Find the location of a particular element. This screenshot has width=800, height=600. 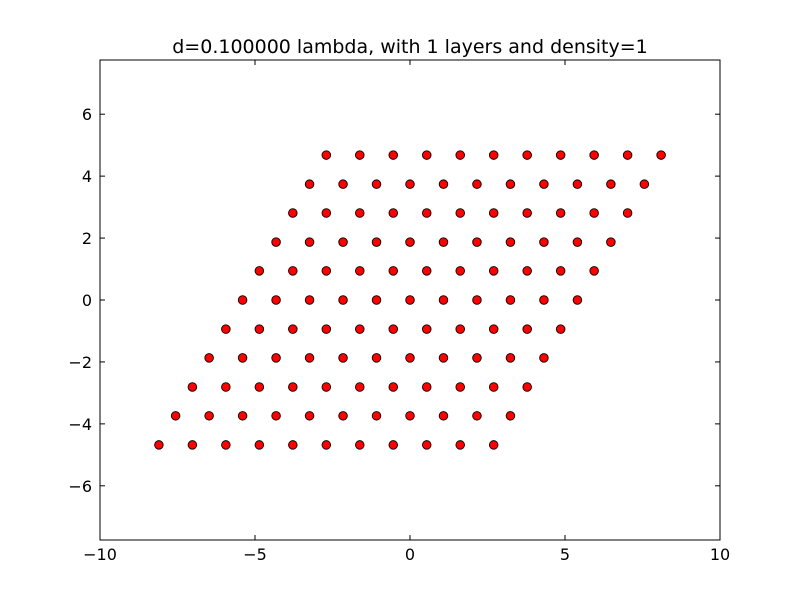

y-tick-label: 2 is located at coordinates (87, 238).